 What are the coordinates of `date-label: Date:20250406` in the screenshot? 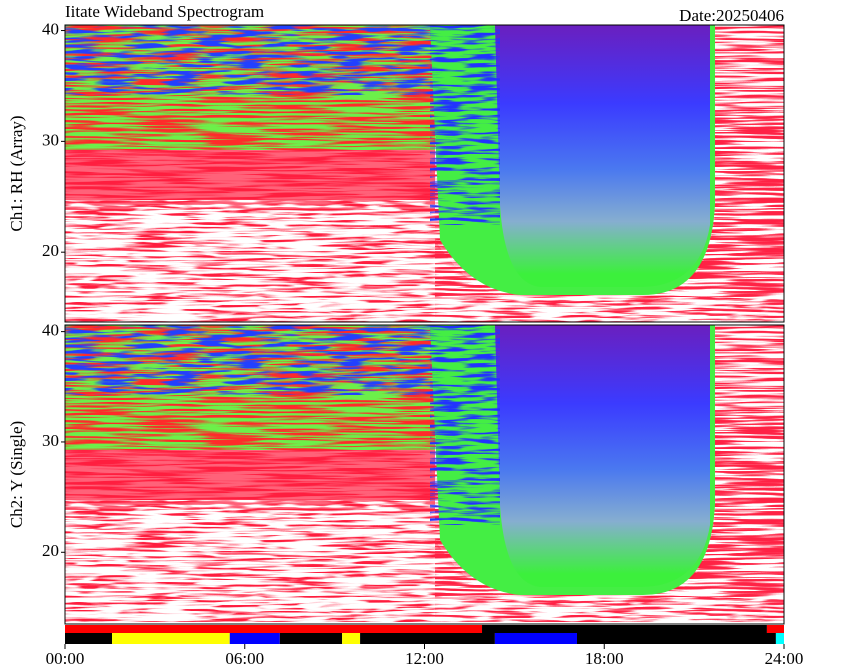 It's located at (731, 15).